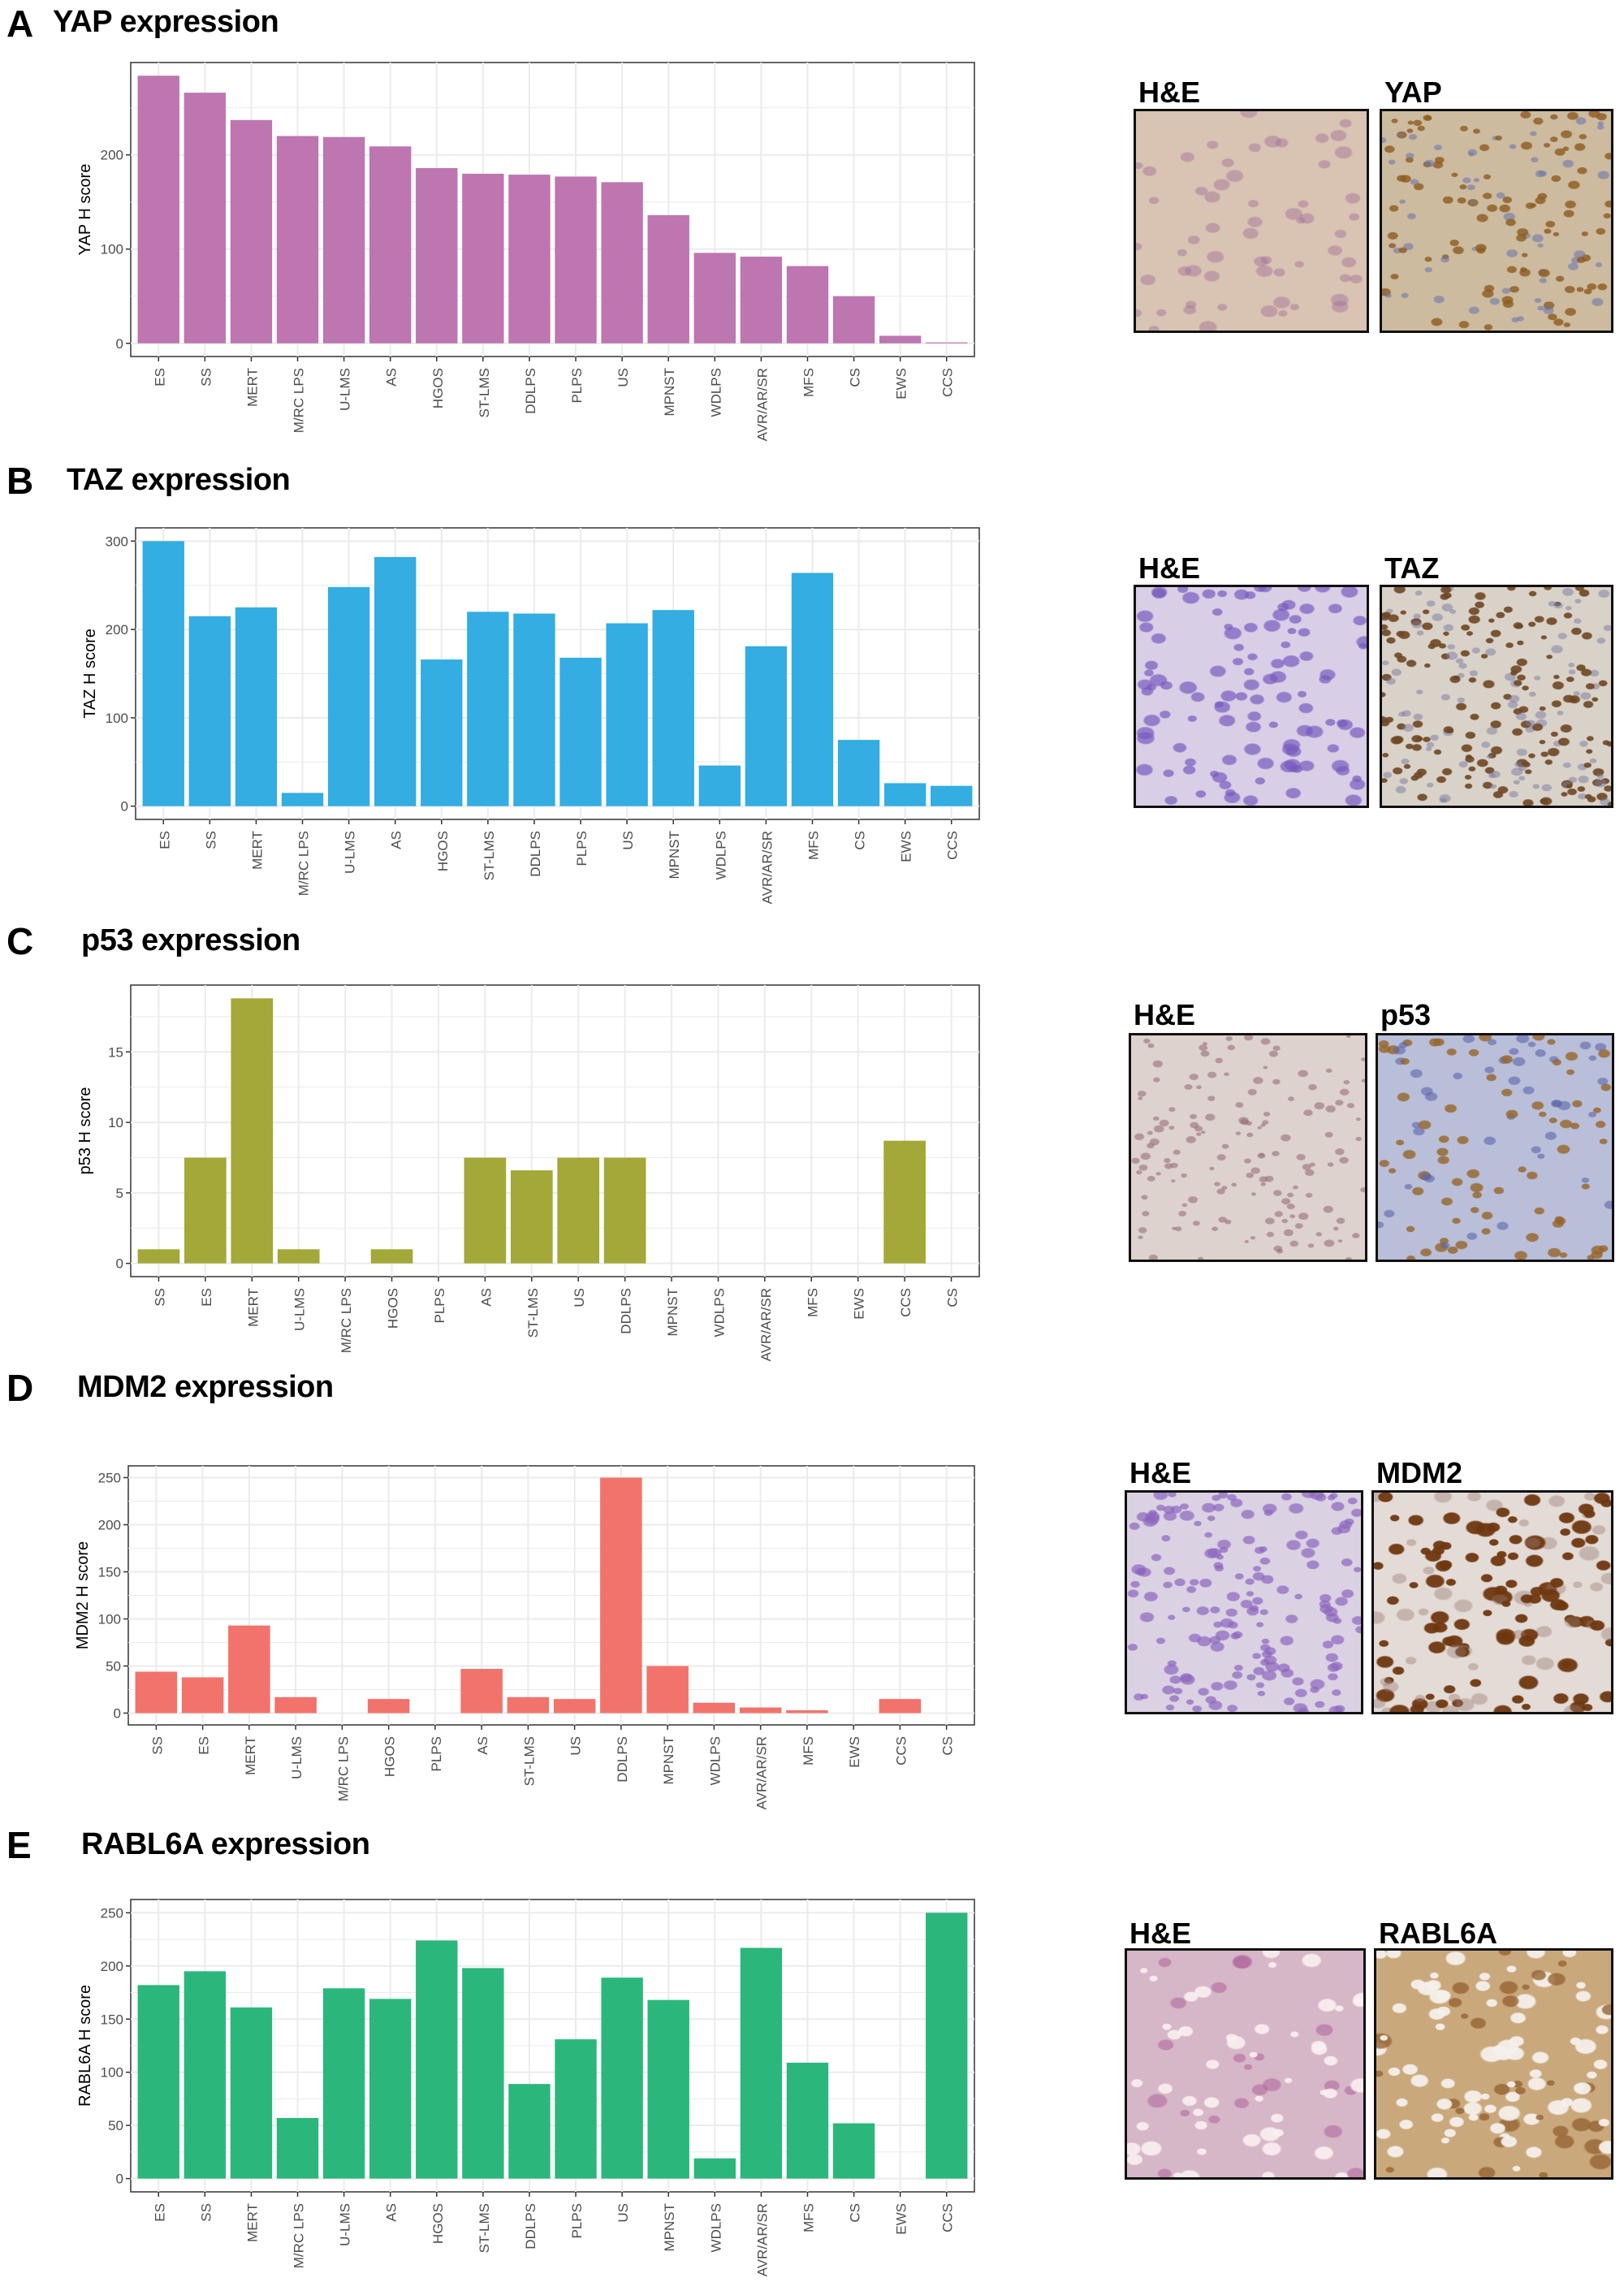 The height and width of the screenshot is (2282, 1624). I want to click on y-axis-title: RABL6A H score, so click(85, 2046).